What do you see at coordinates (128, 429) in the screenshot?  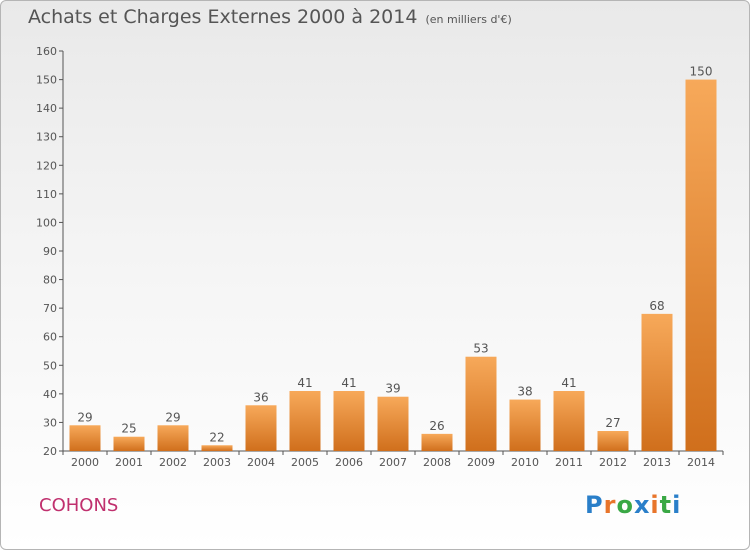 I see `bar-value-label: 25` at bounding box center [128, 429].